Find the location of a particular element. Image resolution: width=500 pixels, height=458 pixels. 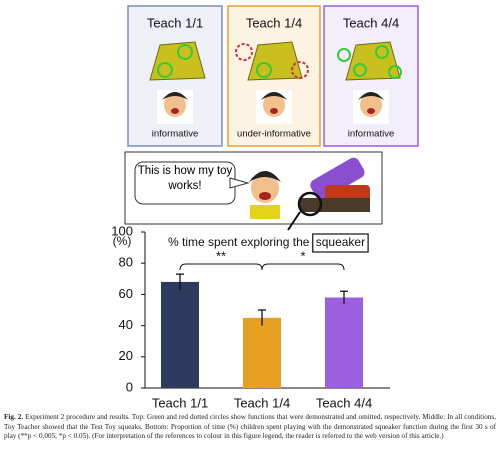

x-tick-label: Teach 1/4 is located at coordinates (262, 402).